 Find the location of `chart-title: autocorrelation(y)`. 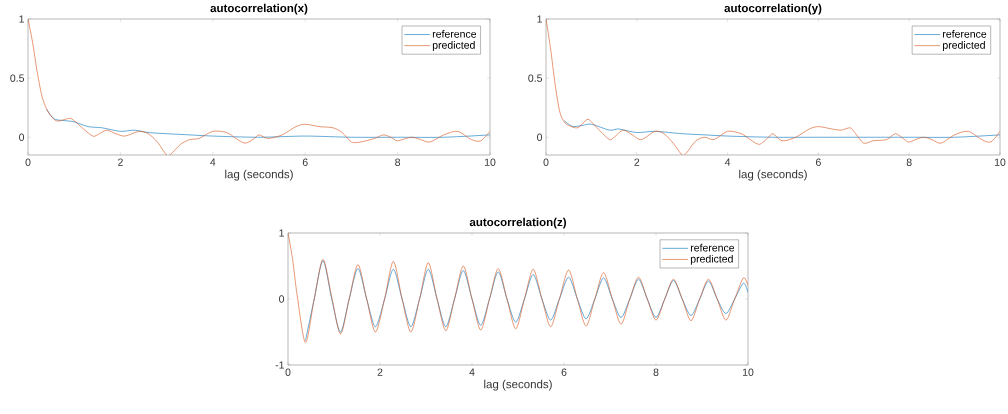

chart-title: autocorrelation(y) is located at coordinates (773, 9).